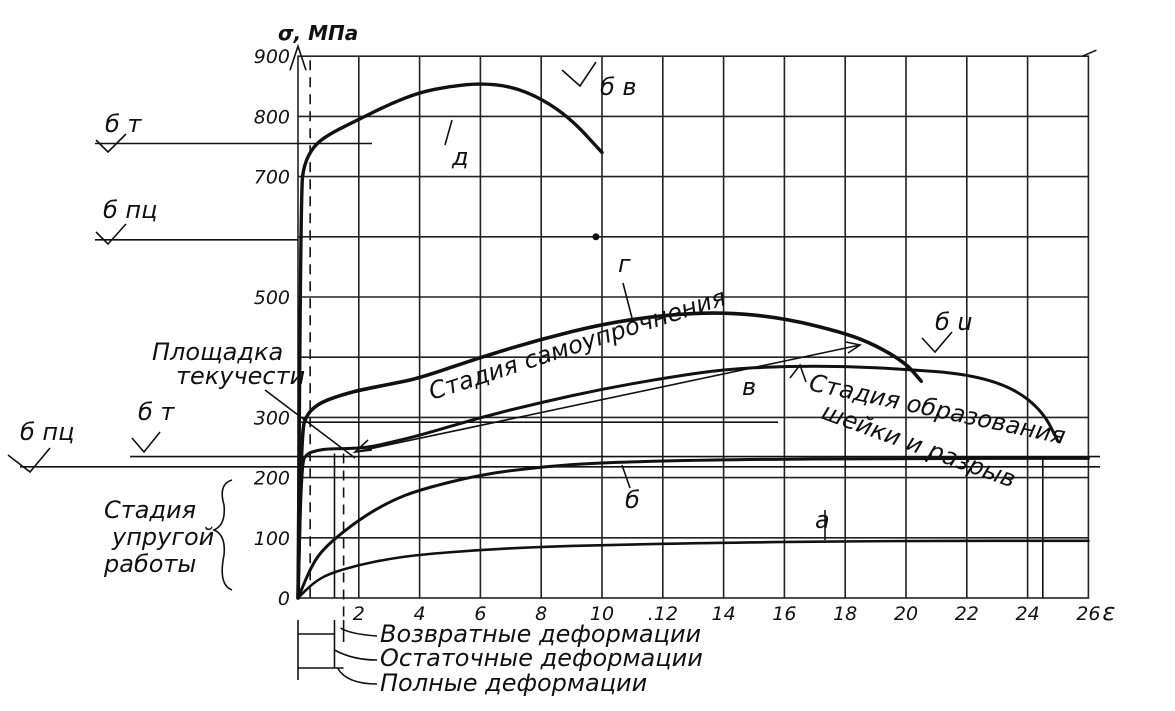 This screenshot has width=1175, height=711. Describe the element at coordinates (150, 510) in the screenshot. I see `elastic-stage-label: Стадия` at that location.